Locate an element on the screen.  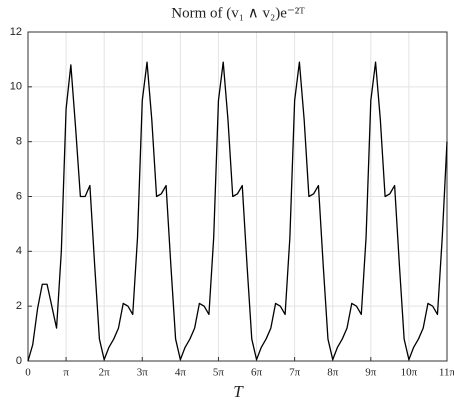
x-tick-label: 3π is located at coordinates (143, 373).